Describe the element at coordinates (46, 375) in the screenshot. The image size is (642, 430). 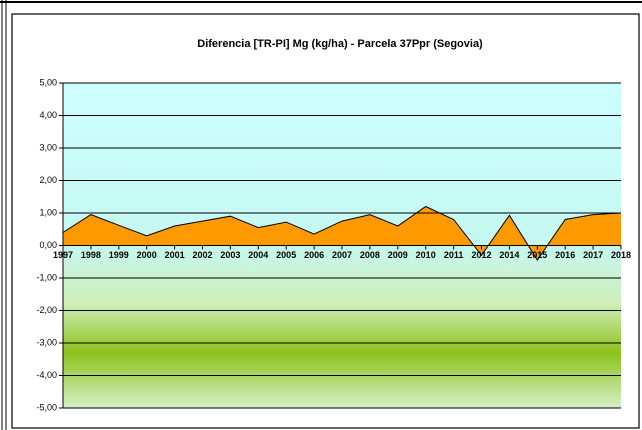
I see `y-tick-label: -4,00` at that location.